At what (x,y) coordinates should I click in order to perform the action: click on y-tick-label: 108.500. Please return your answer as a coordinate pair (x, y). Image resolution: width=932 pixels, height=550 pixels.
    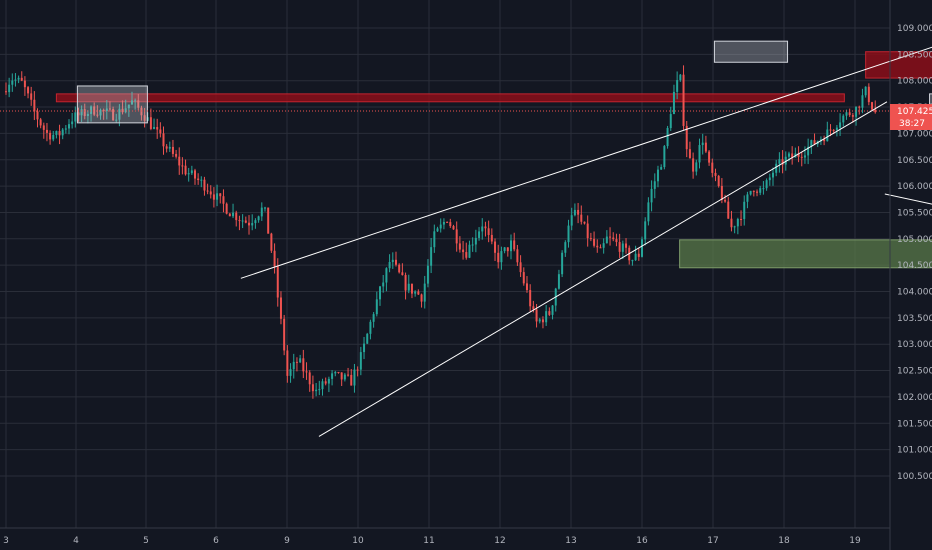
    Looking at the image, I should click on (914, 55).